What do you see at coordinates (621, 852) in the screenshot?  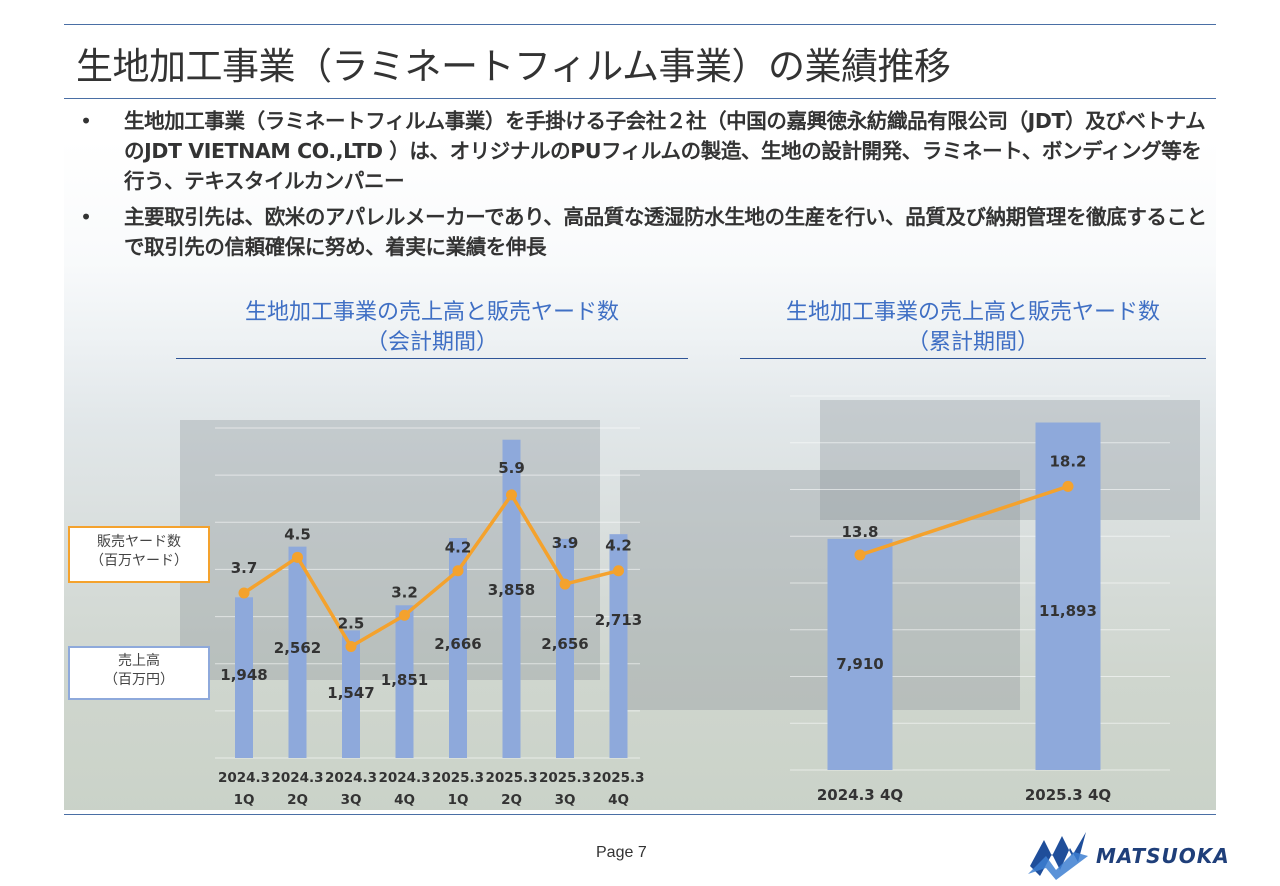 I see `page-number: Page 7` at bounding box center [621, 852].